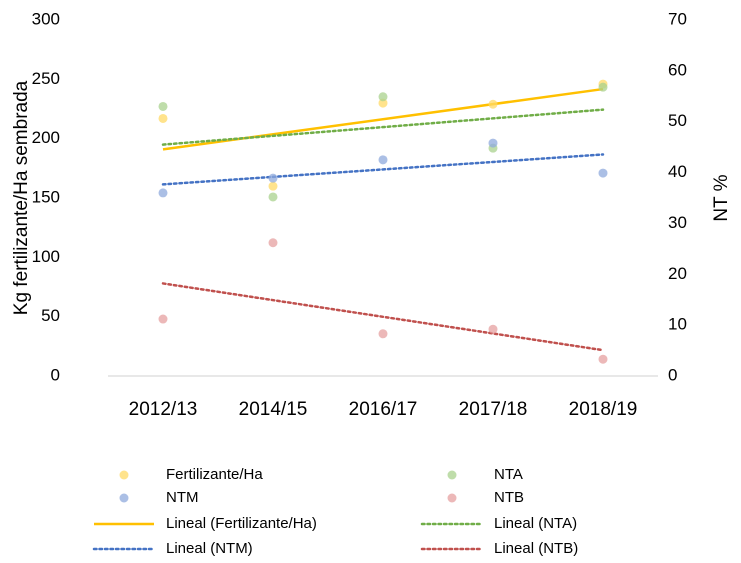 The image size is (741, 563). What do you see at coordinates (677, 69) in the screenshot?
I see `y2-tick-label: 60` at bounding box center [677, 69].